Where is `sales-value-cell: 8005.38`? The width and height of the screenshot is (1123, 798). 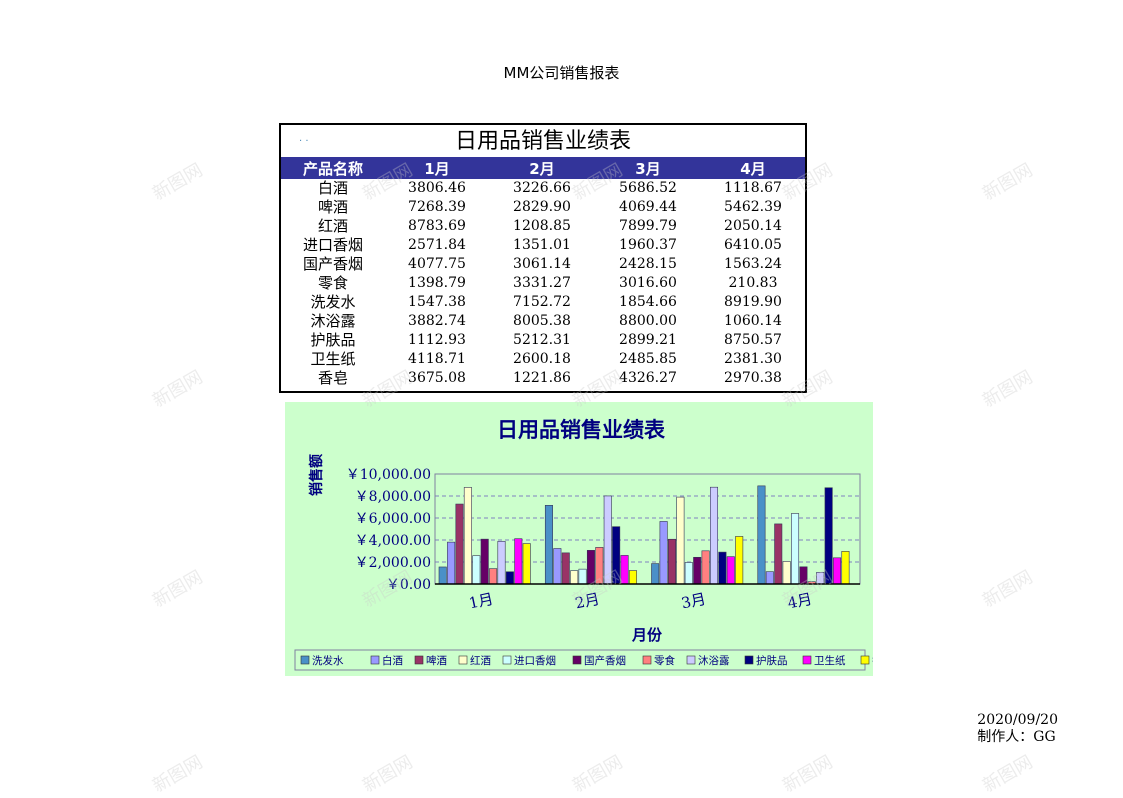
sales-value-cell: 8005.38 is located at coordinates (542, 321).